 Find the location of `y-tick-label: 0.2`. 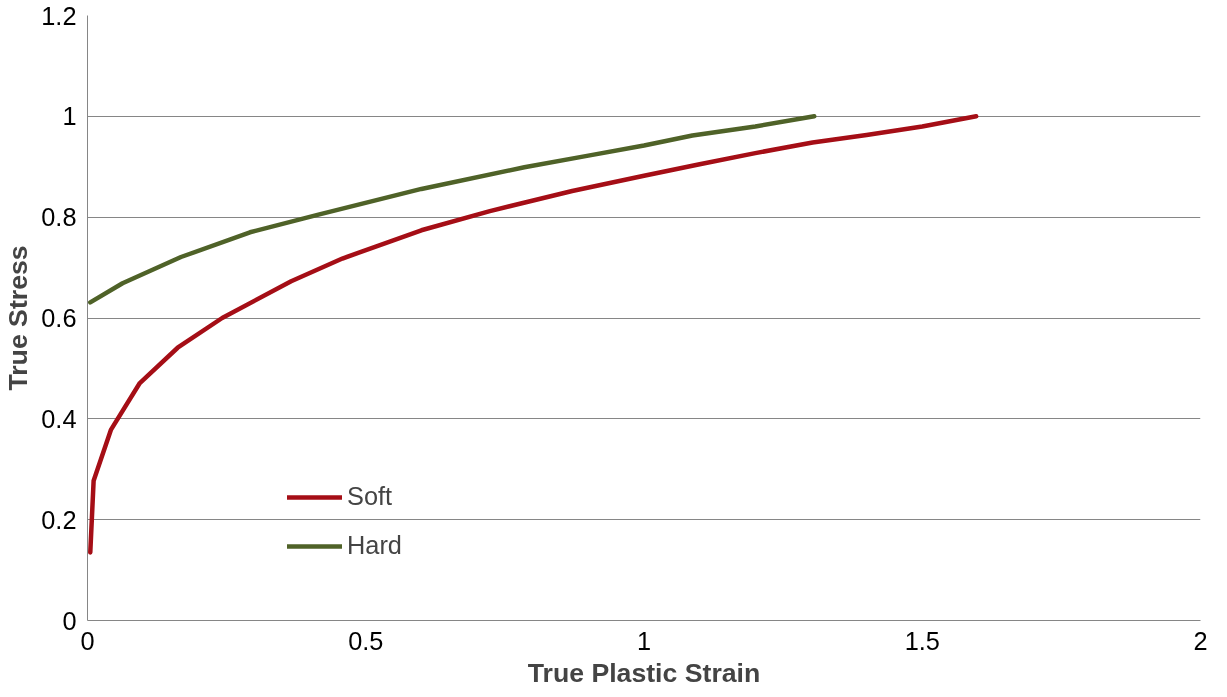

y-tick-label: 0.2 is located at coordinates (59, 519).